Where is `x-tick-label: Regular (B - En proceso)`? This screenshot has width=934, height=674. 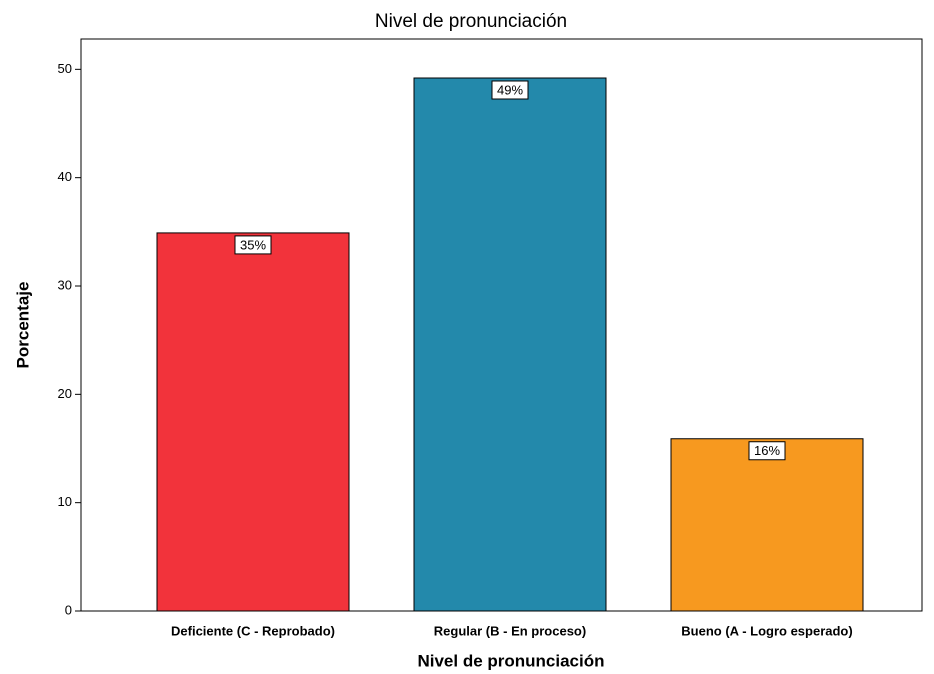
x-tick-label: Regular (B - En proceso) is located at coordinates (510, 630).